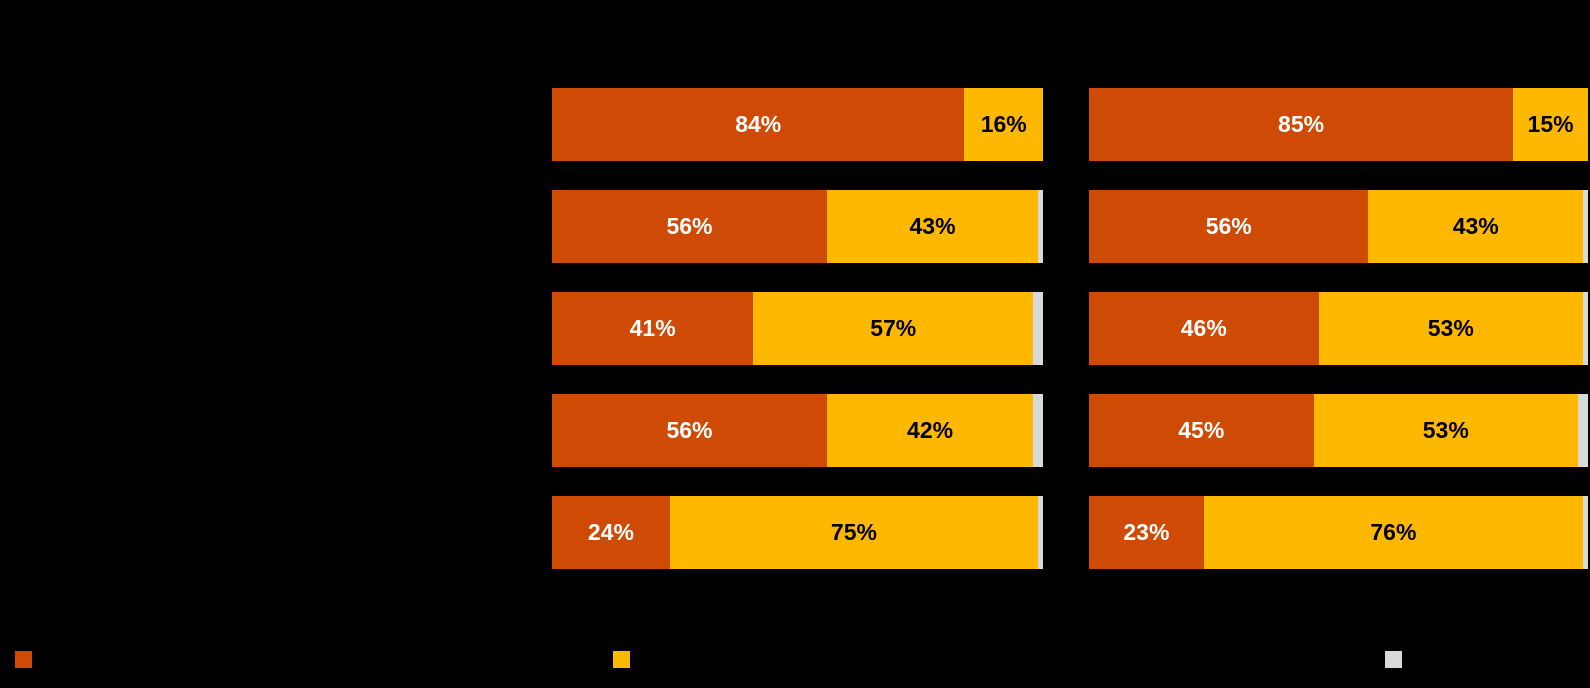 This screenshot has width=1590, height=688. I want to click on bar-segment-series1: 24%, so click(611, 532).